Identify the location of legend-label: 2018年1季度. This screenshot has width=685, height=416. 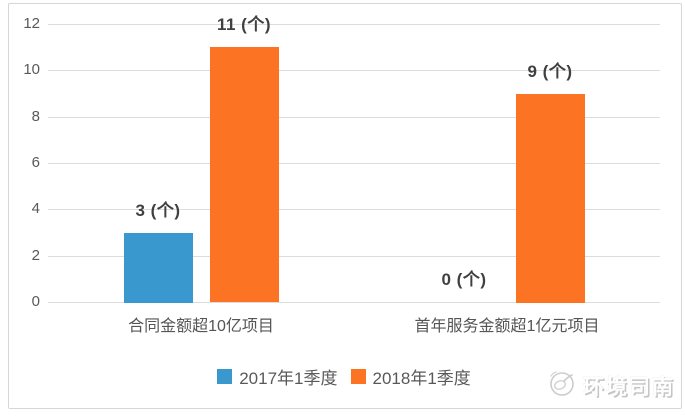
(421, 378).